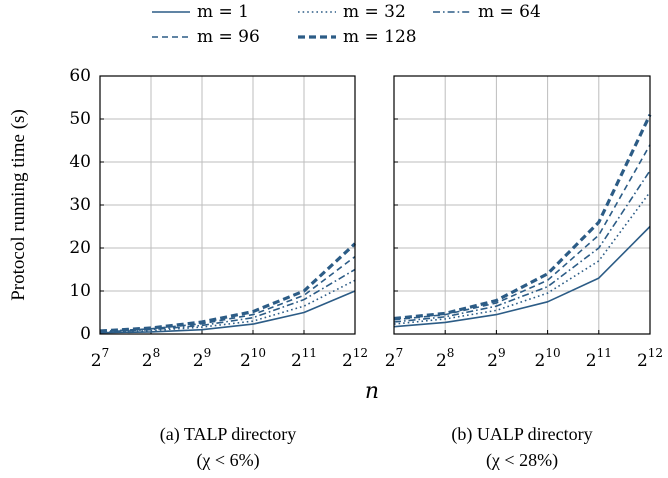 This screenshot has width=668, height=478. Describe the element at coordinates (374, 12) in the screenshot. I see `legend-label: m = 32` at that location.